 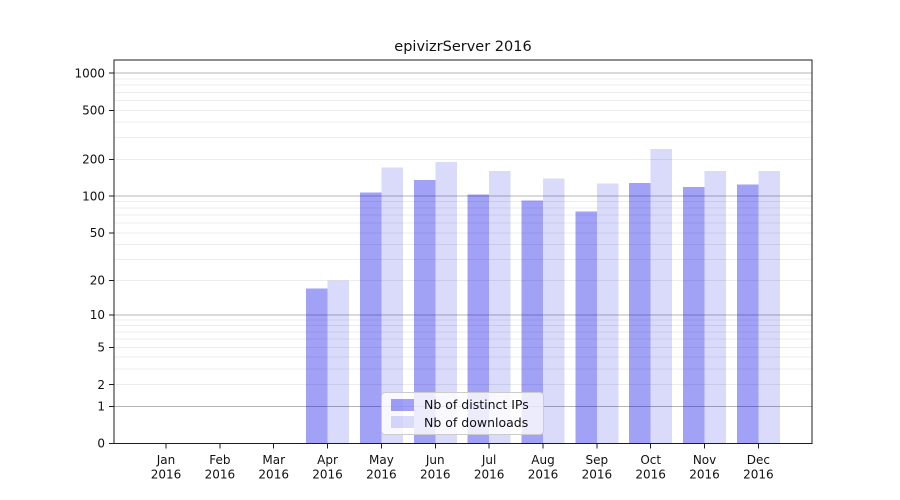 What do you see at coordinates (94, 258) in the screenshot?
I see `y-axis: 0 1 2 5 10 20 50 100 200 500 1000` at bounding box center [94, 258].